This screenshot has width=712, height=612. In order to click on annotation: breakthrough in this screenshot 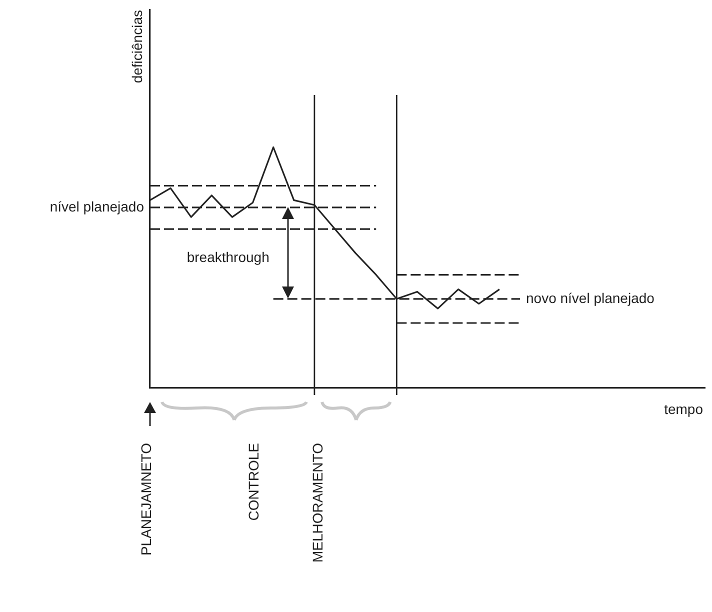, I will do `click(228, 256)`.